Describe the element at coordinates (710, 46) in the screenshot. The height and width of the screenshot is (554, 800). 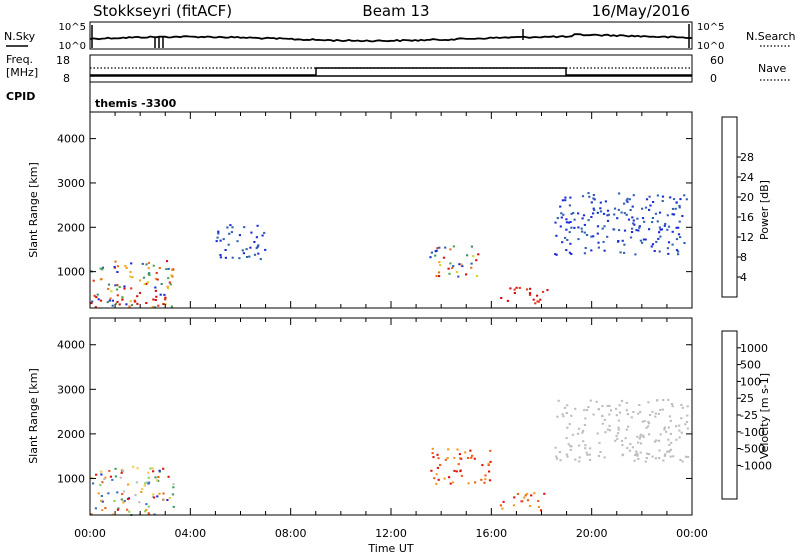
I see `noise-tick-right-low: 10^0` at that location.